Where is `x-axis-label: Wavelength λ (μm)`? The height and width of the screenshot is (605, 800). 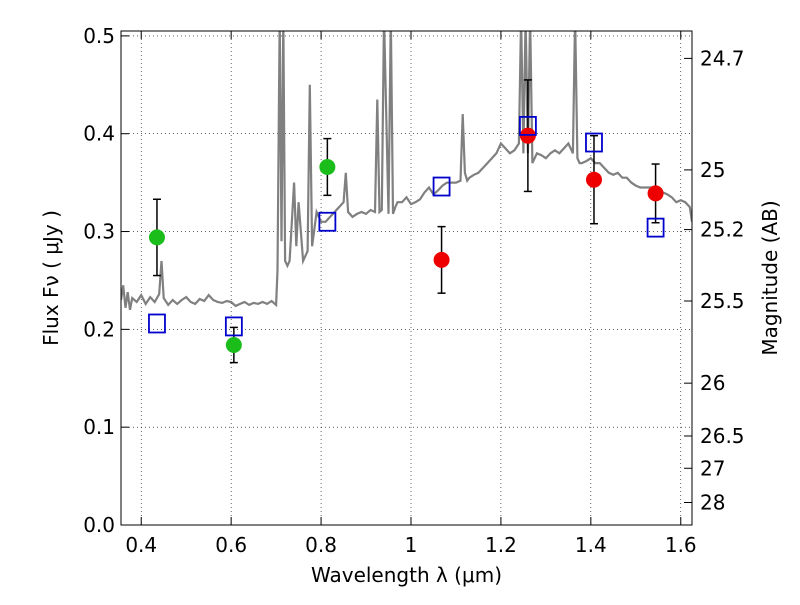 x-axis-label: Wavelength λ (μm) is located at coordinates (406, 575).